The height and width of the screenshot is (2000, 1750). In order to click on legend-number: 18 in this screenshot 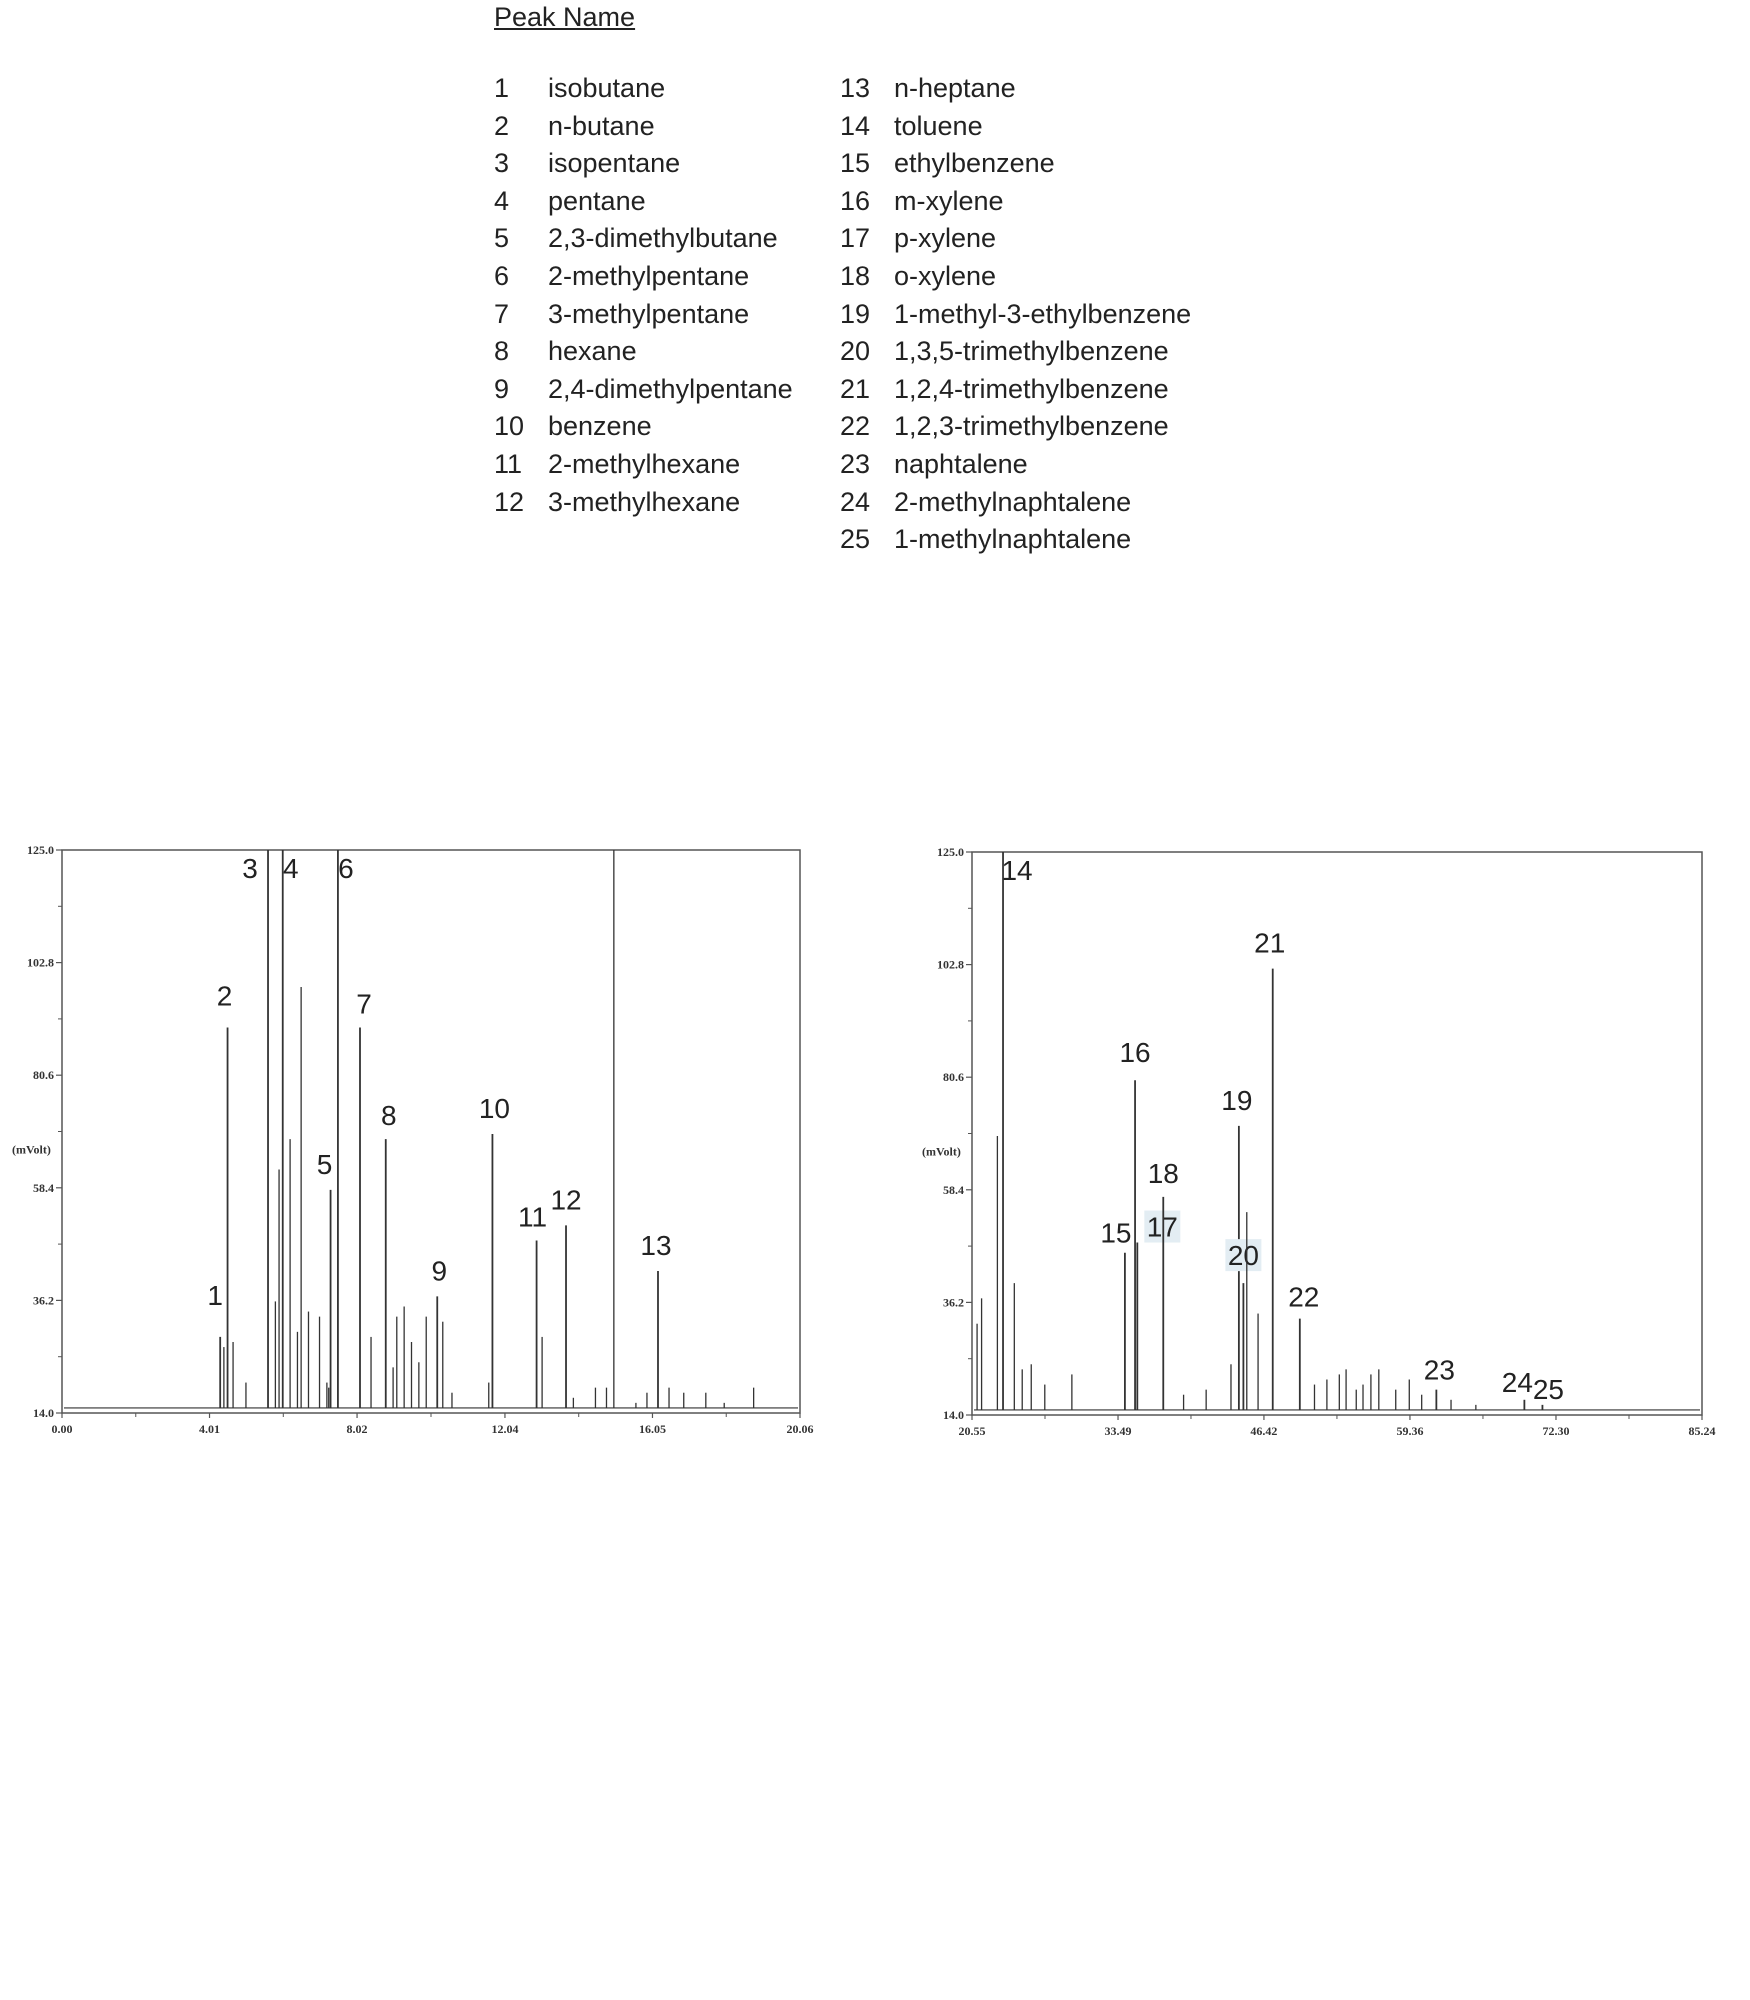, I will do `click(855, 275)`.